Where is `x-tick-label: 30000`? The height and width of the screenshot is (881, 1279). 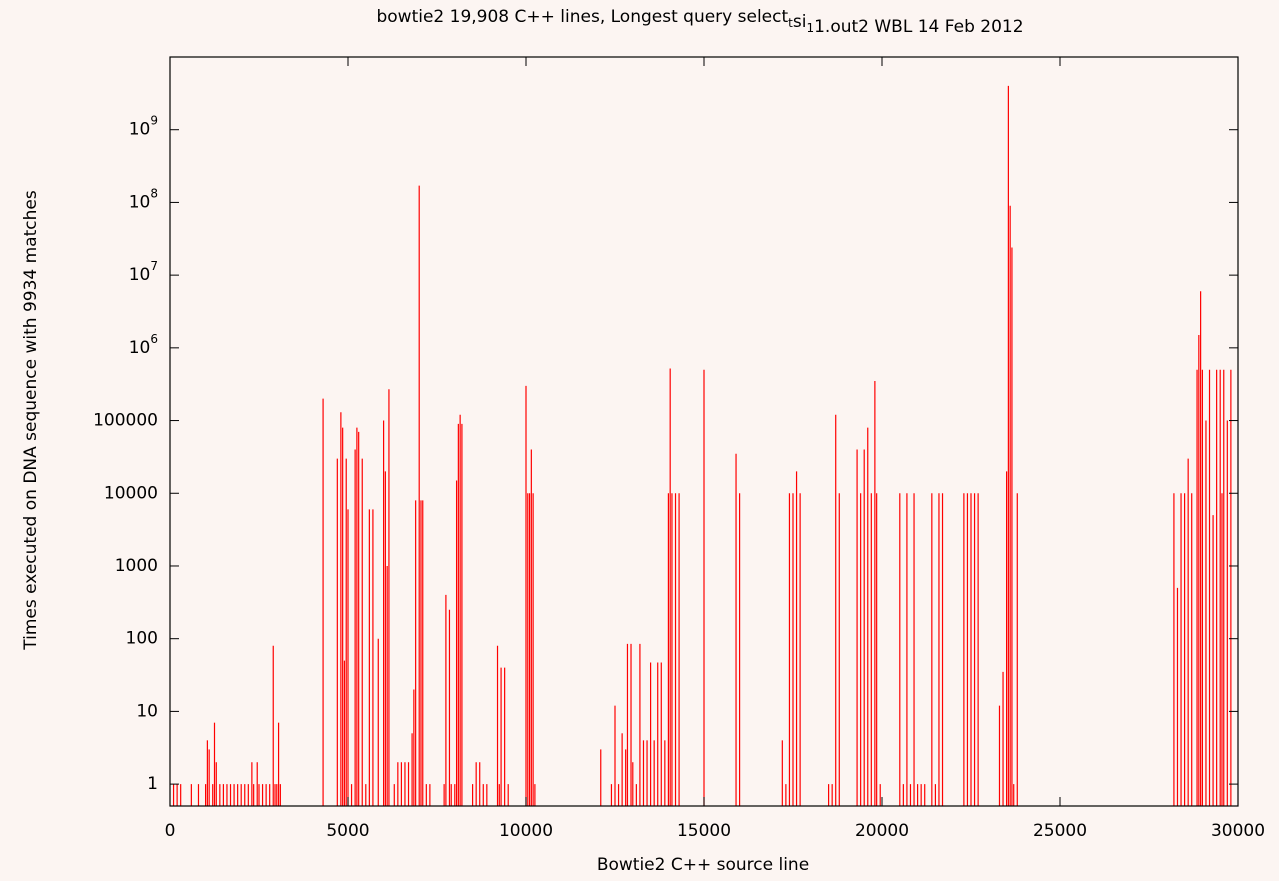 x-tick-label: 30000 is located at coordinates (1238, 831).